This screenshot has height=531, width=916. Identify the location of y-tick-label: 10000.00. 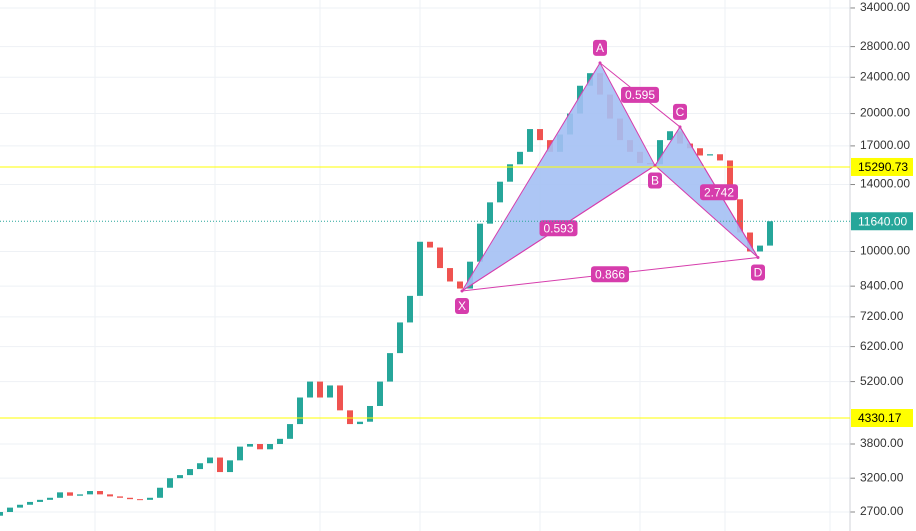
(885, 251).